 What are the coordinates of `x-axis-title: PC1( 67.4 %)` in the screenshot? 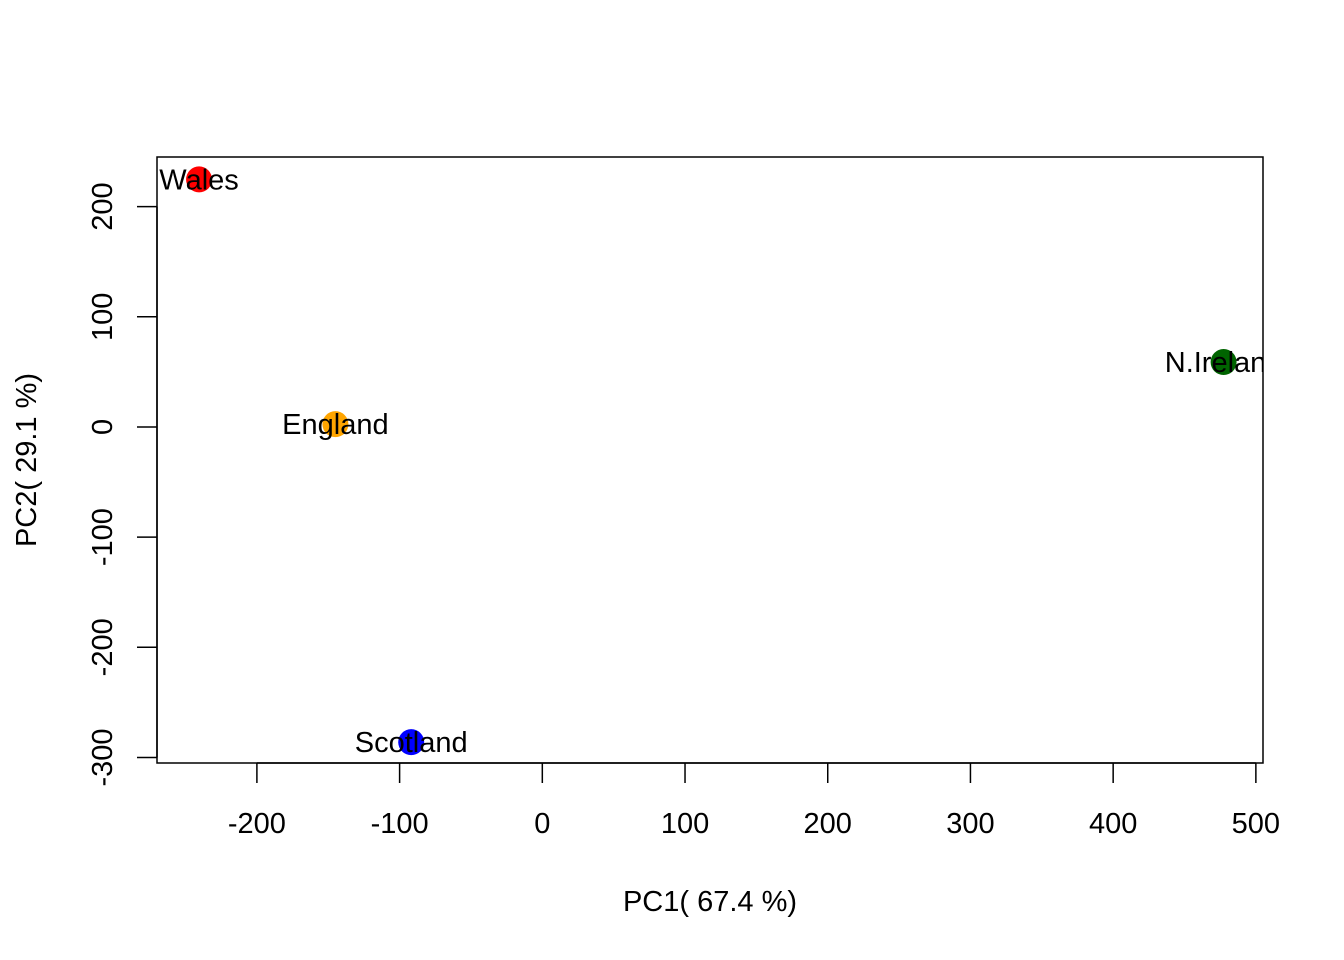 It's located at (710, 902).